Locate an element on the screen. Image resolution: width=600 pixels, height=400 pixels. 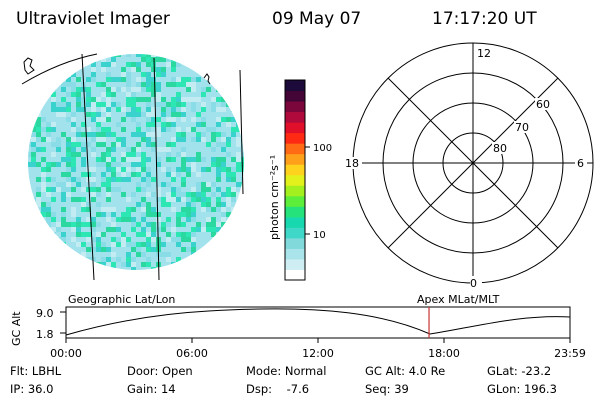
time-label: 17:17:20 UT is located at coordinates (484, 19).